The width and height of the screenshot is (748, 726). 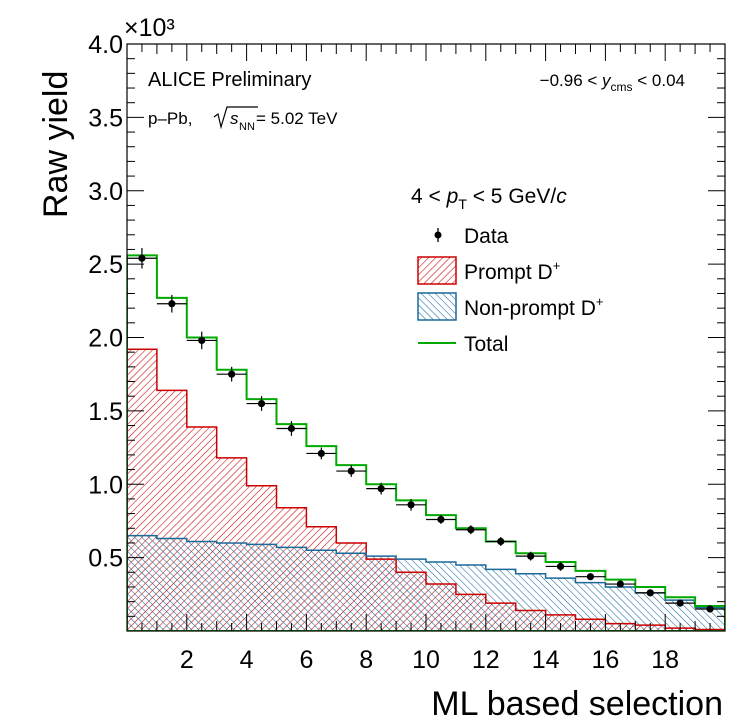 I want to click on x-tick-label: 18, so click(x=665, y=660).